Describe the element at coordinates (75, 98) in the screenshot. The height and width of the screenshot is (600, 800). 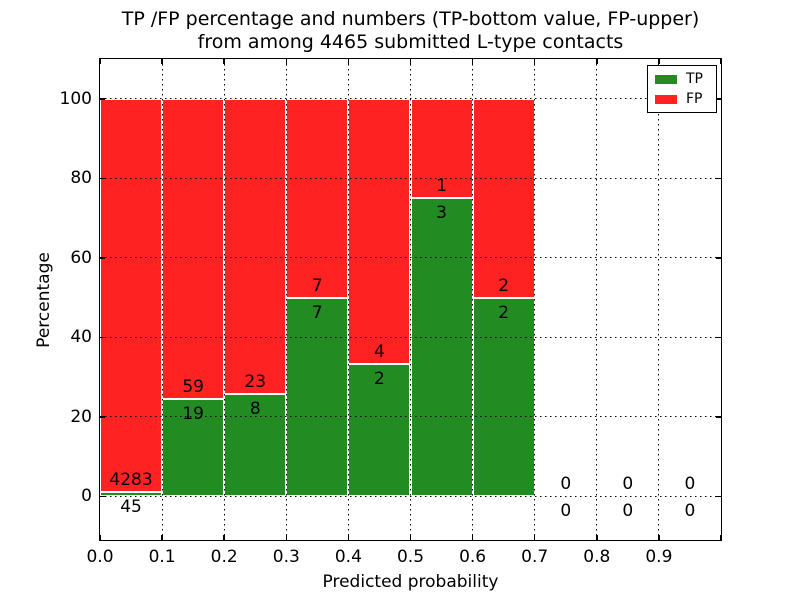
I see `y-tick-label: 100` at that location.